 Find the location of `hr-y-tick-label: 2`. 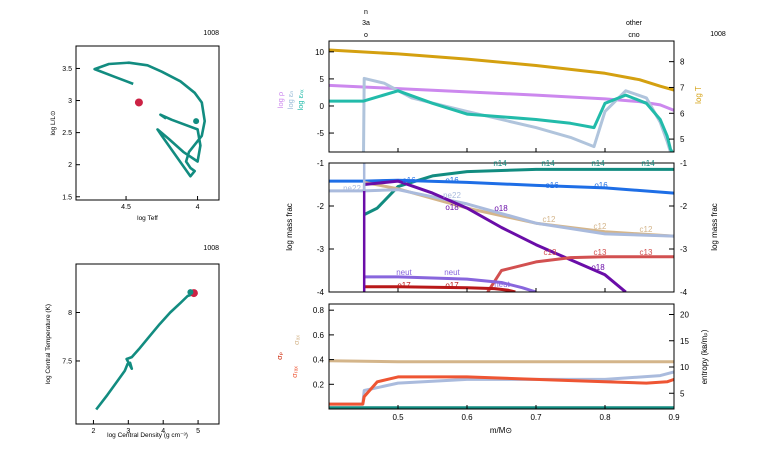

hr-y-tick-label: 2 is located at coordinates (70, 165).